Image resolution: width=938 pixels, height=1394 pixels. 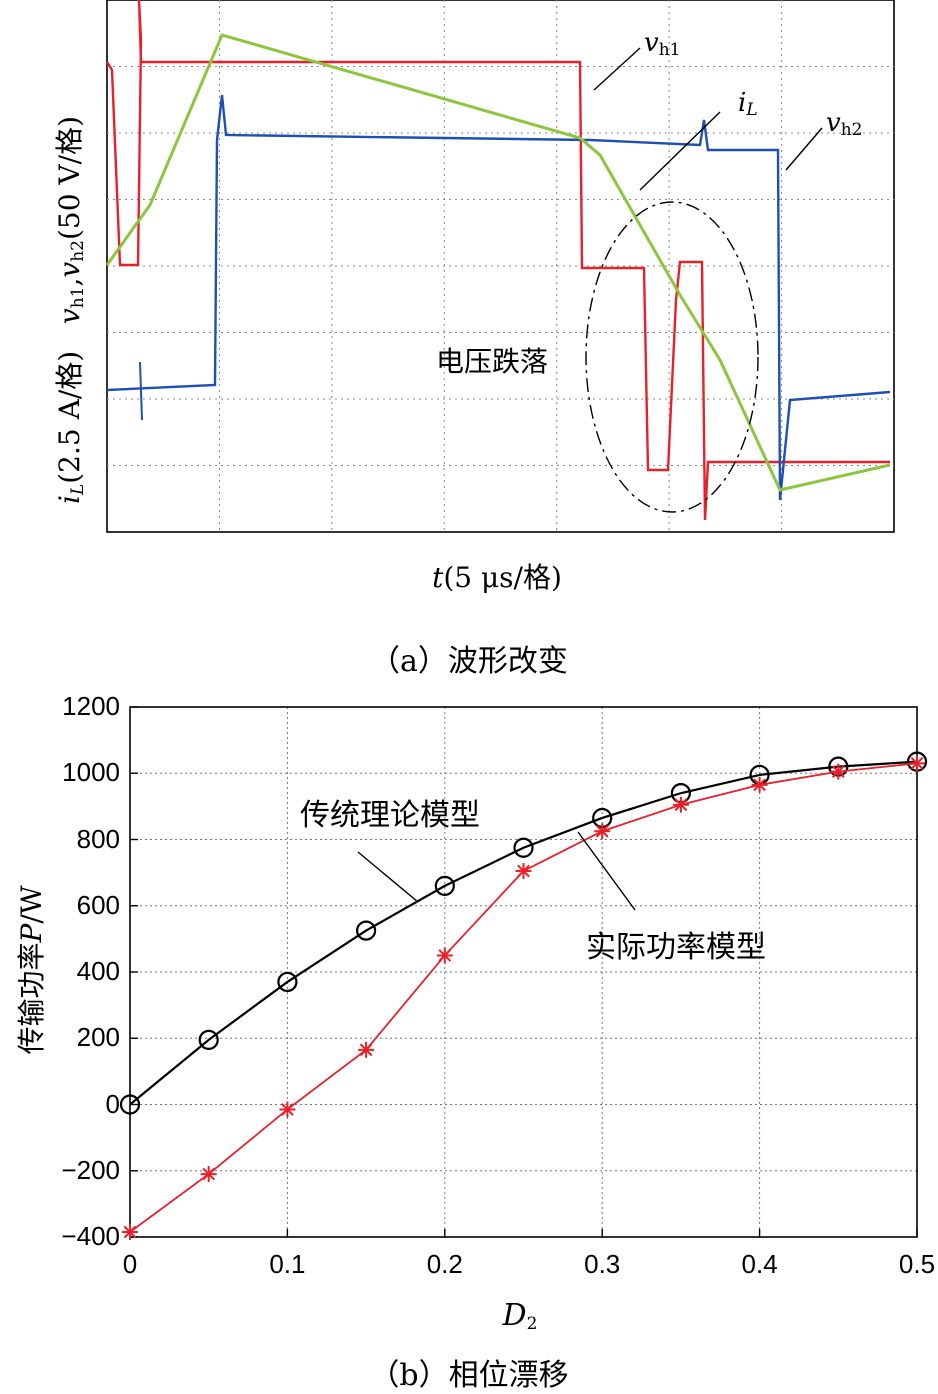 What do you see at coordinates (31, 970) in the screenshot?
I see `y-axis-label: 传输功率P/W` at bounding box center [31, 970].